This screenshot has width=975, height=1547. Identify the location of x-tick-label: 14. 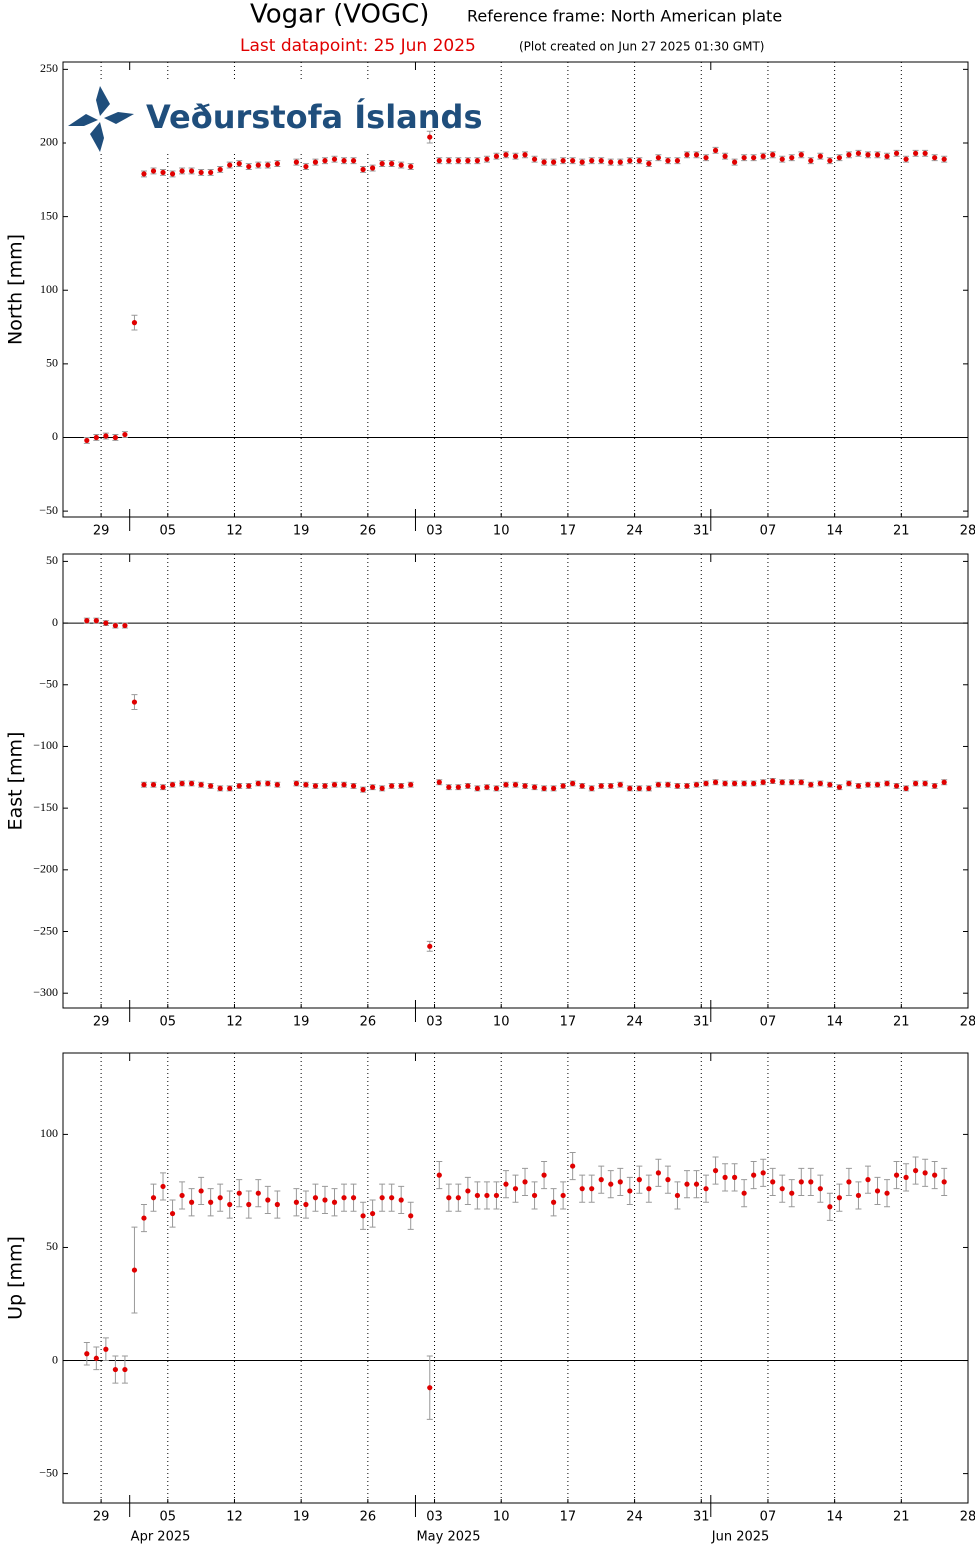
(834, 1022).